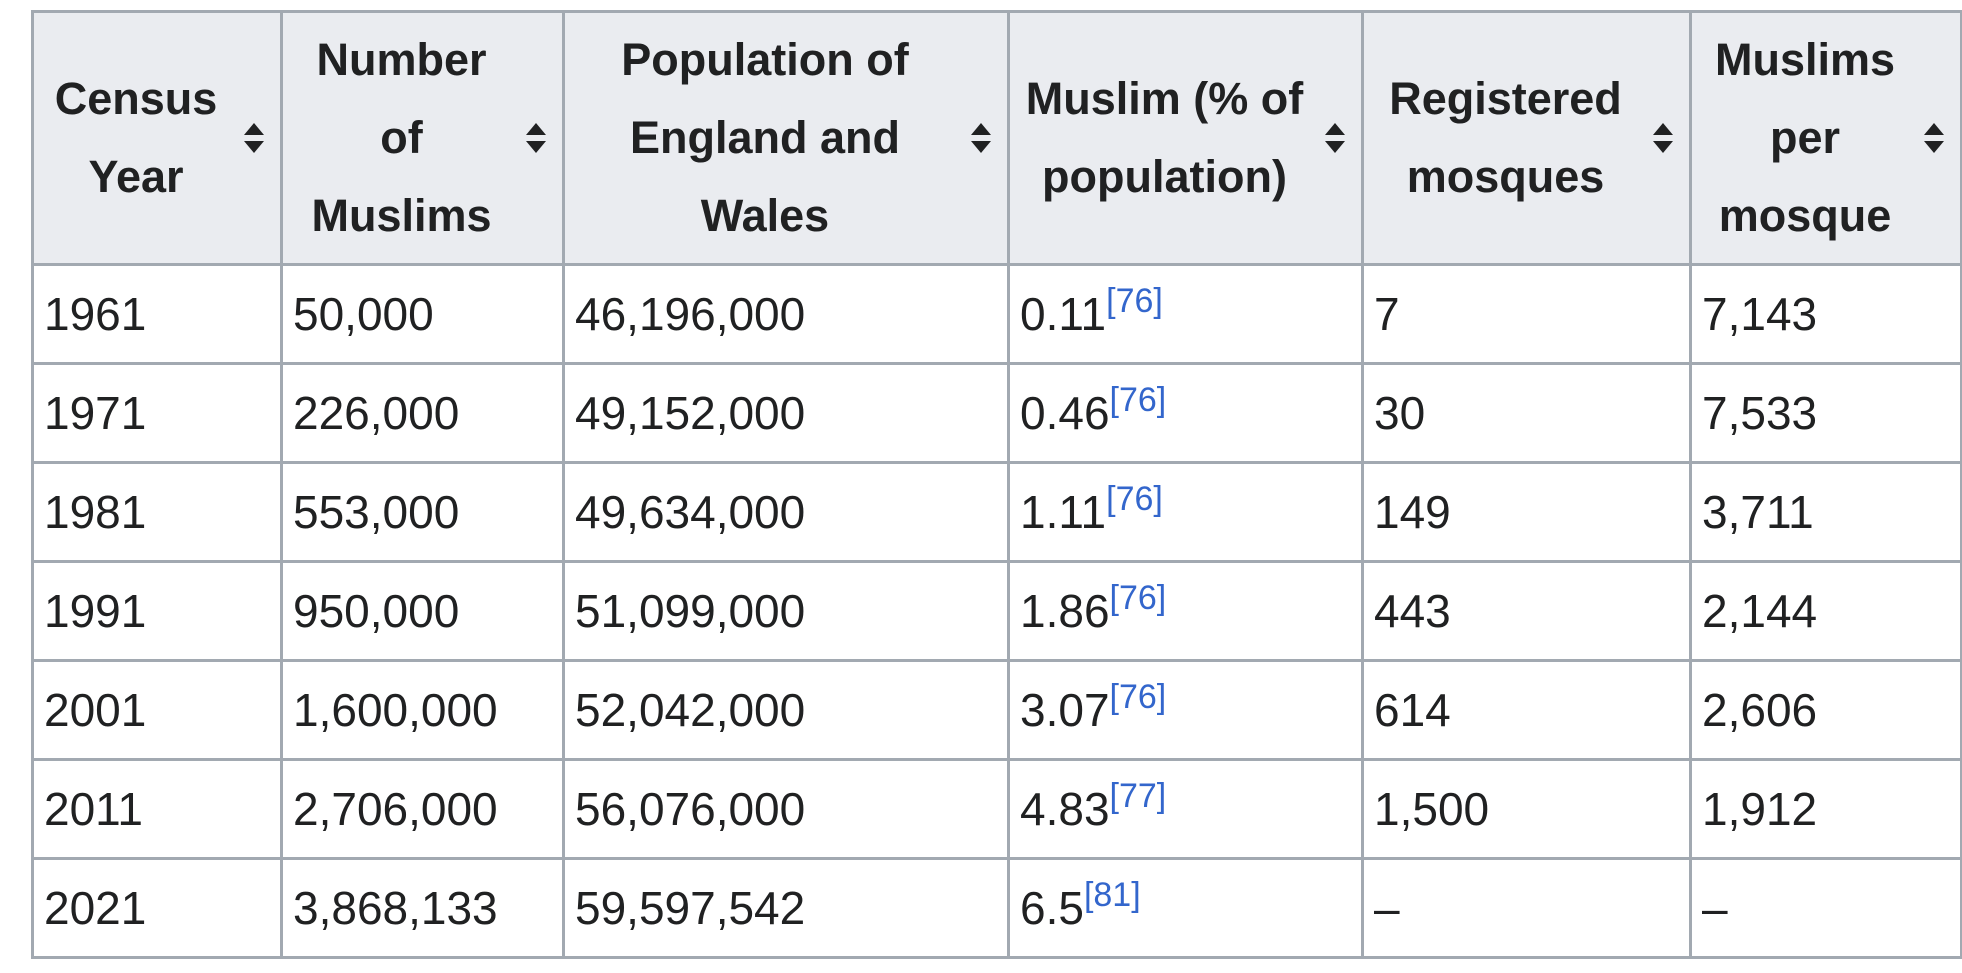  What do you see at coordinates (1505, 137) in the screenshot?
I see `header-label: Registered mosques` at bounding box center [1505, 137].